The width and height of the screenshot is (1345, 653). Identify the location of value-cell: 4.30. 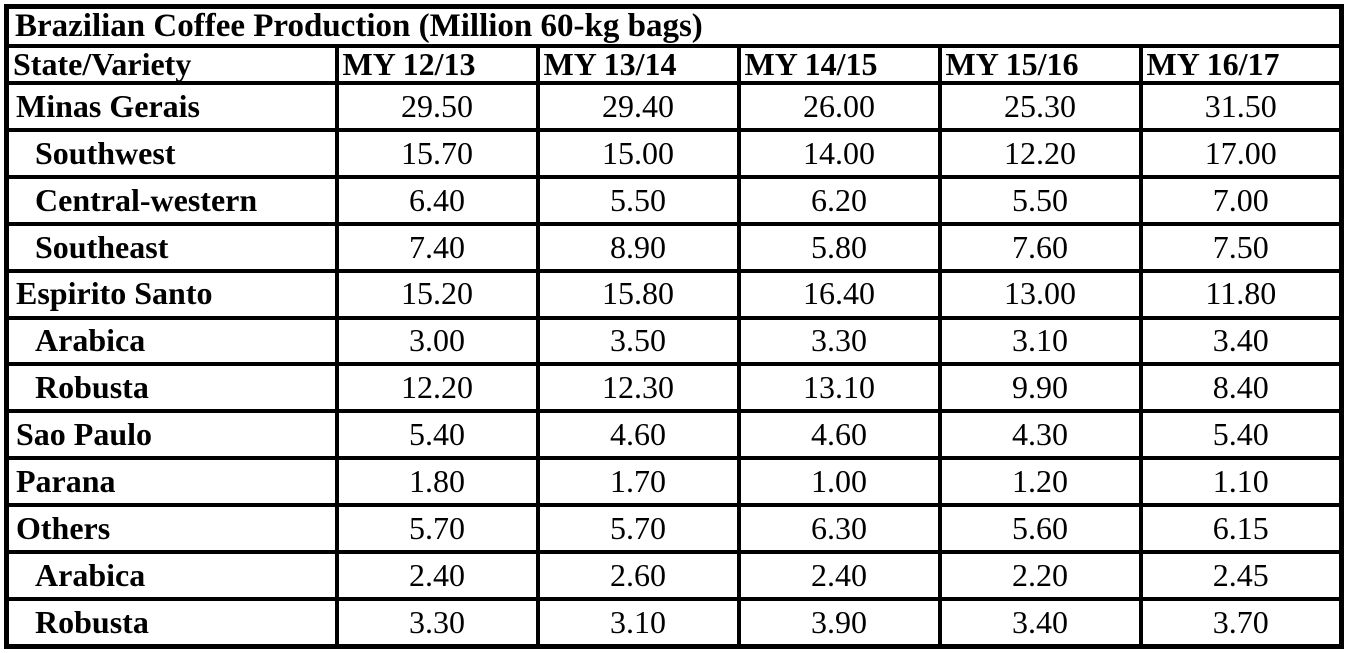
(1040, 435).